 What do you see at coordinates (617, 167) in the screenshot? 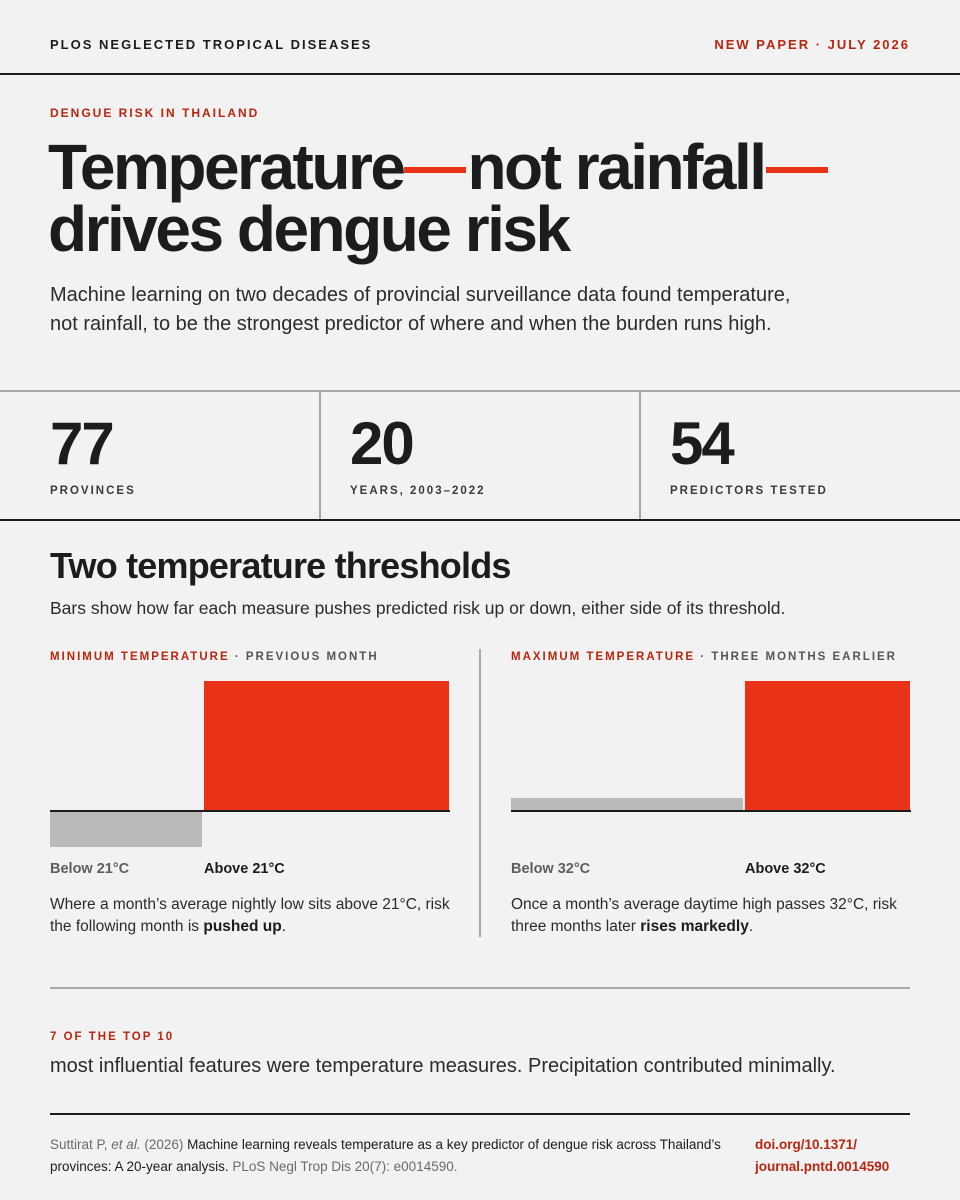
I see `headline-part-2: not rainfall` at bounding box center [617, 167].